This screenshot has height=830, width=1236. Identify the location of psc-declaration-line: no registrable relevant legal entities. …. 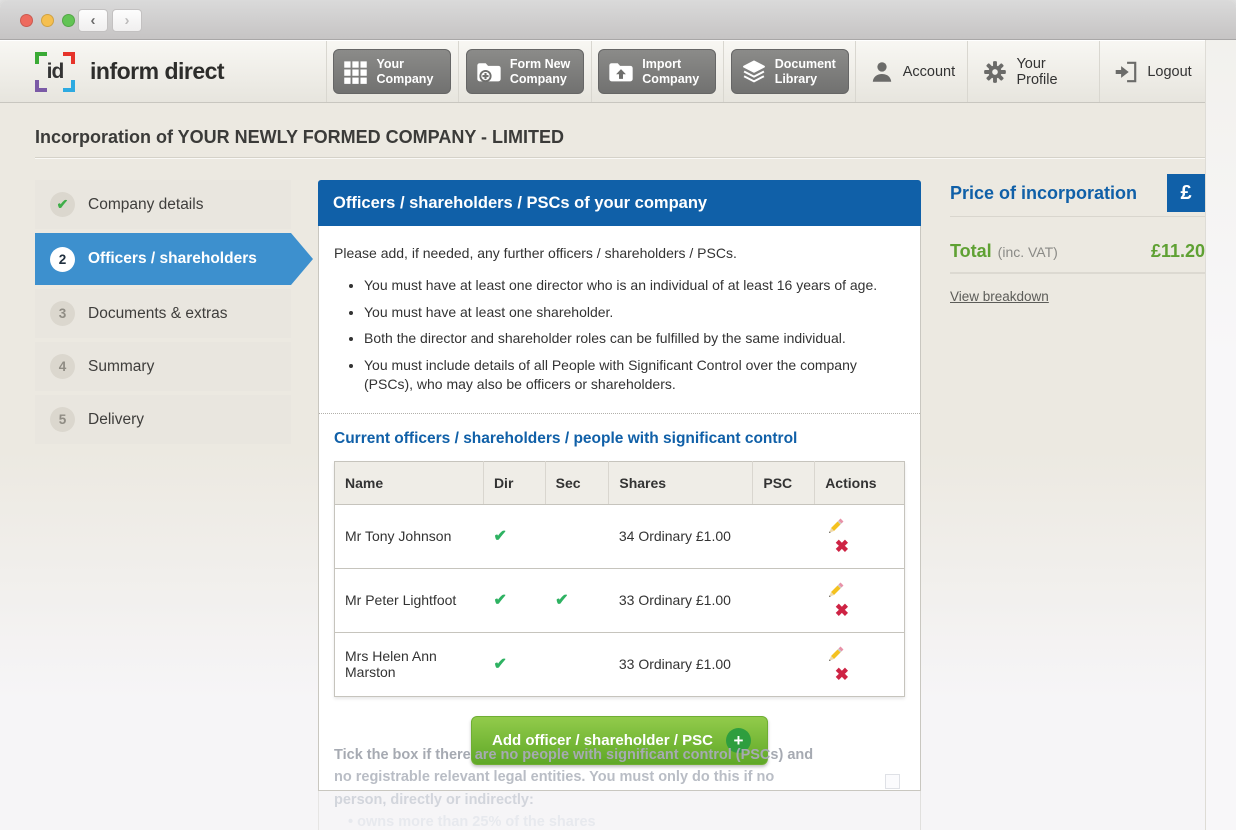
(554, 777).